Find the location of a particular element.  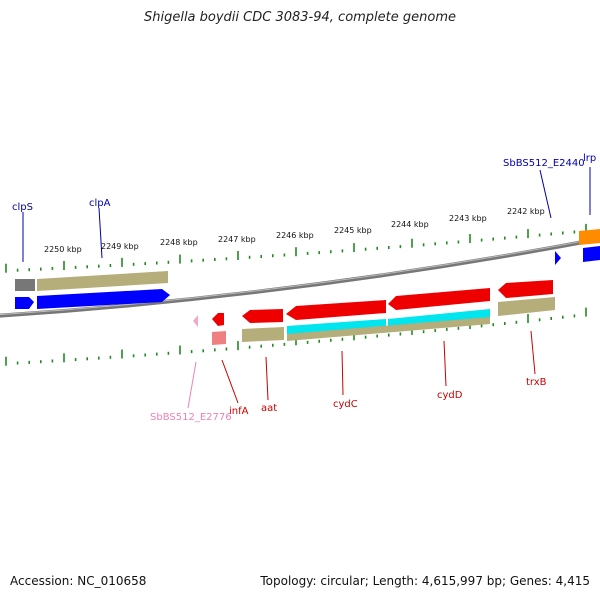

leader-clpA is located at coordinates (100, 233).